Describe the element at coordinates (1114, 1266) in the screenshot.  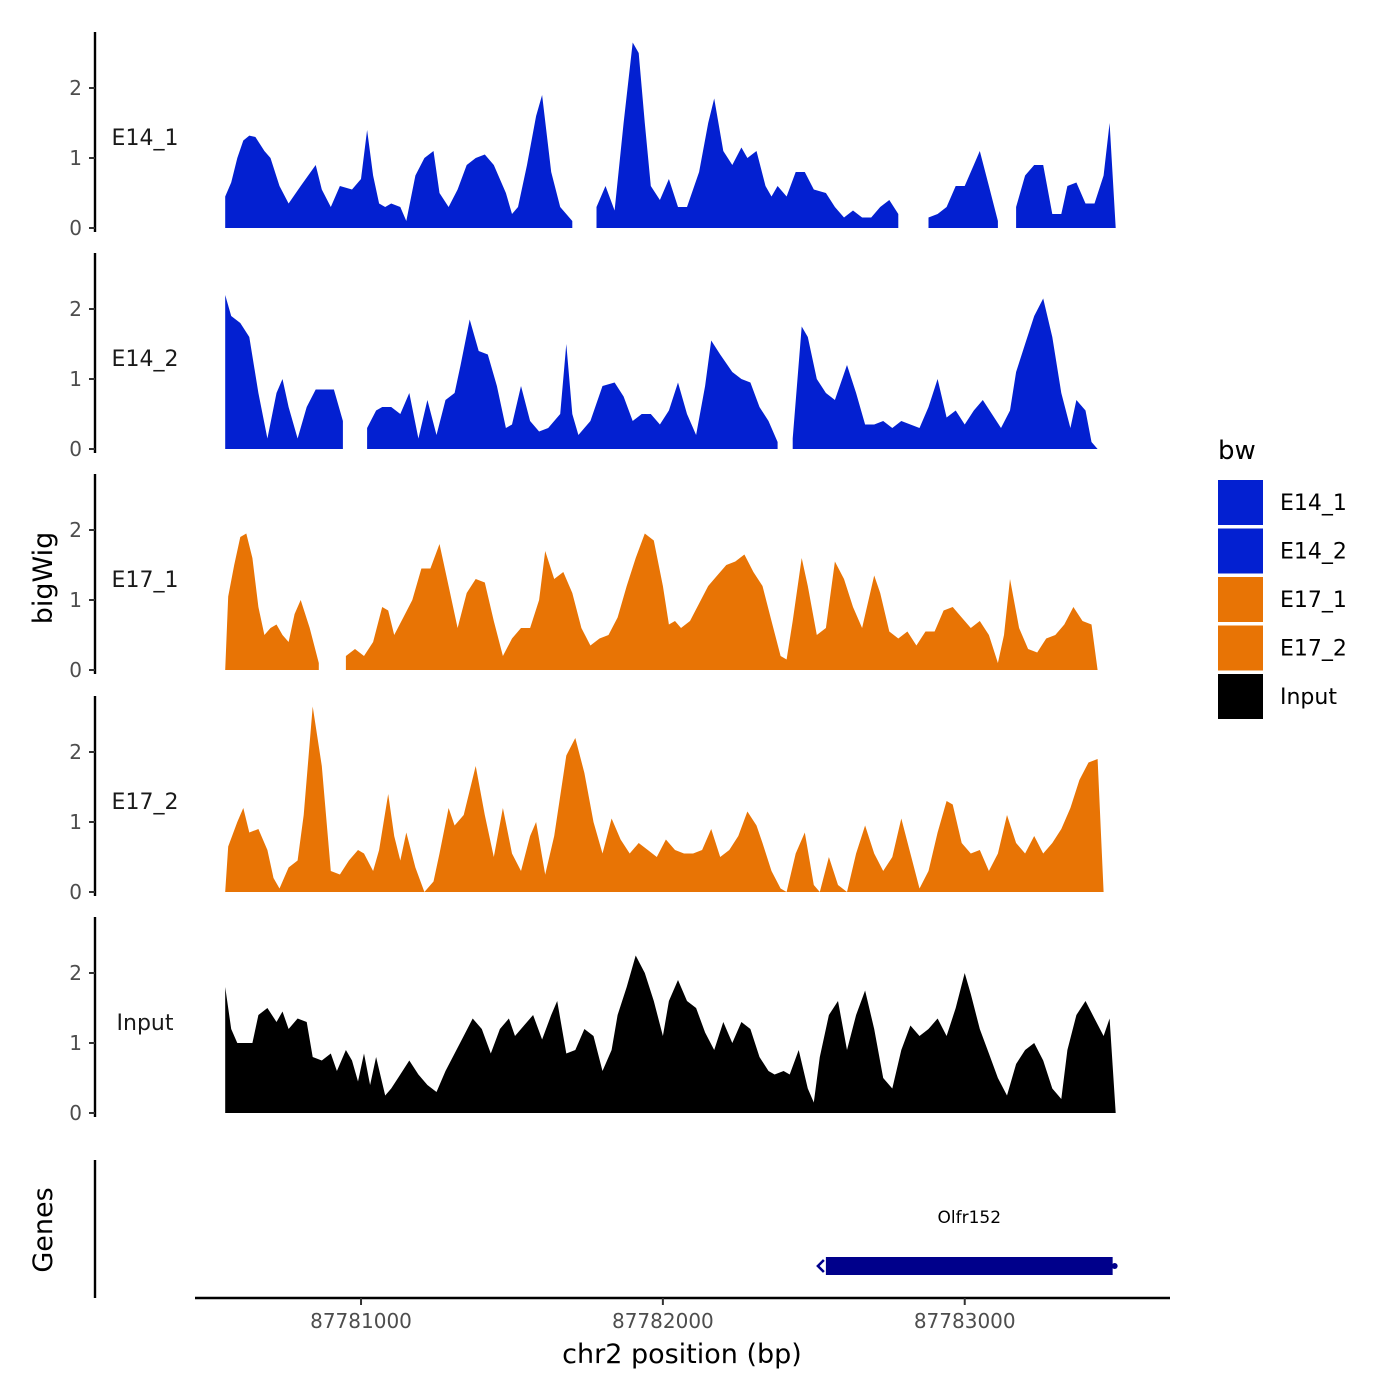
I see `gene-end-marker` at that location.